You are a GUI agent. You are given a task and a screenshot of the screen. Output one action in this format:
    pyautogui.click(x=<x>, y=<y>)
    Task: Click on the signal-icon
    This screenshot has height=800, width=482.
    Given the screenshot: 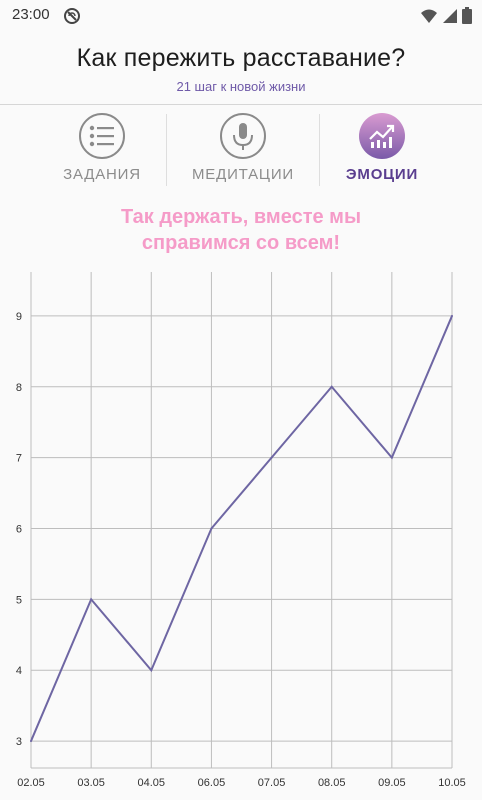 What is the action you would take?
    pyautogui.click(x=450, y=18)
    